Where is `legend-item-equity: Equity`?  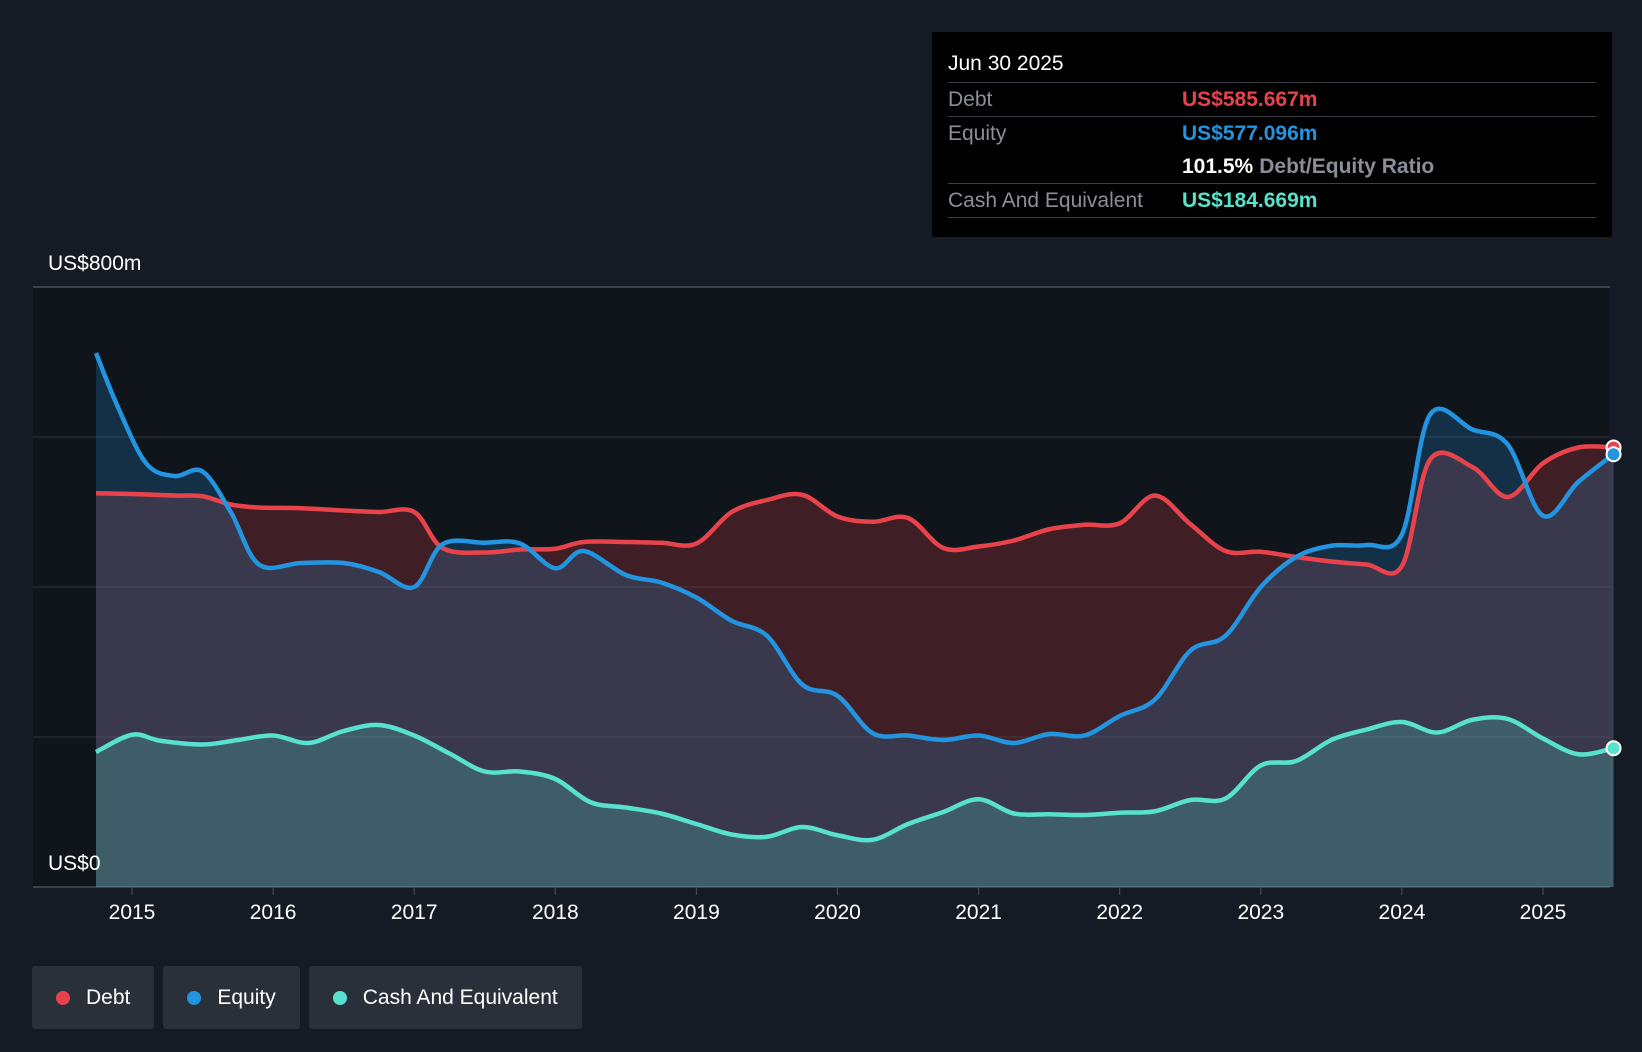
legend-item-equity: Equity is located at coordinates (231, 997).